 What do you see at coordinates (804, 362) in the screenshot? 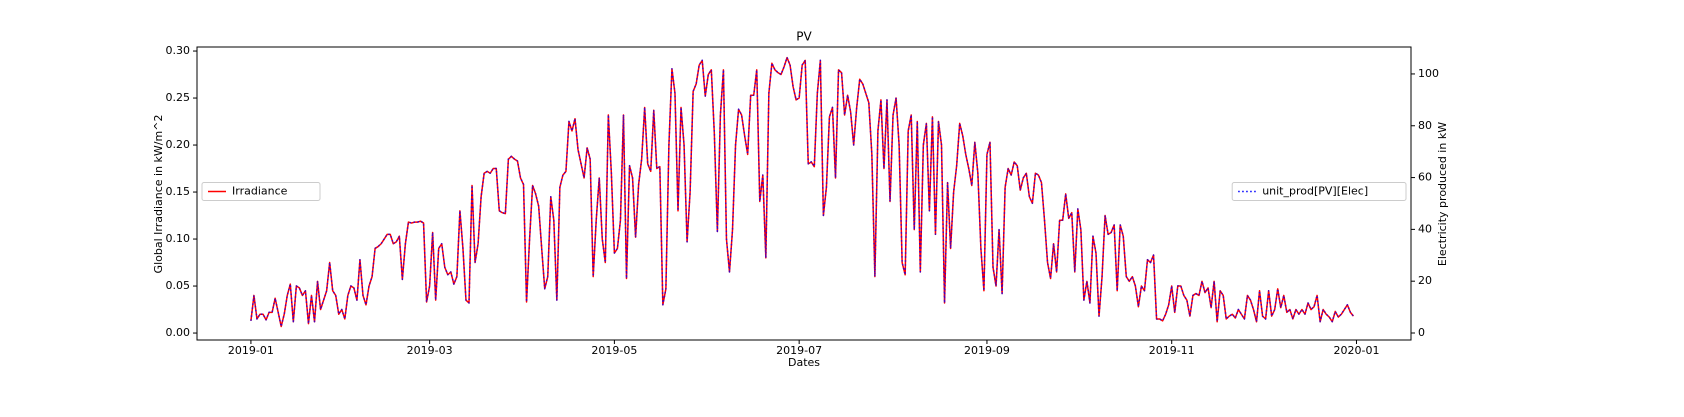
I see `x-axis-label: Dates` at bounding box center [804, 362].